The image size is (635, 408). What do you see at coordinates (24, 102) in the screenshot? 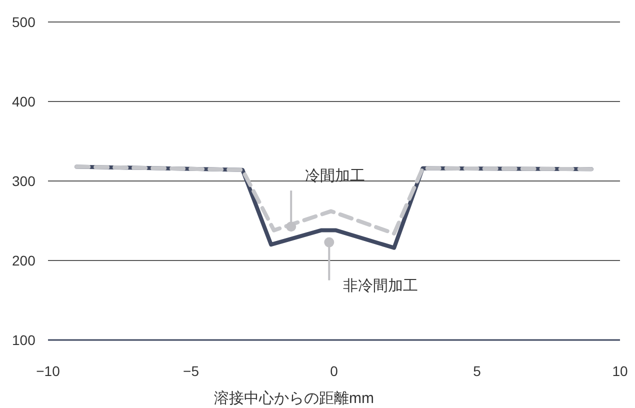
I see `y-tick-label: 400` at bounding box center [24, 102].